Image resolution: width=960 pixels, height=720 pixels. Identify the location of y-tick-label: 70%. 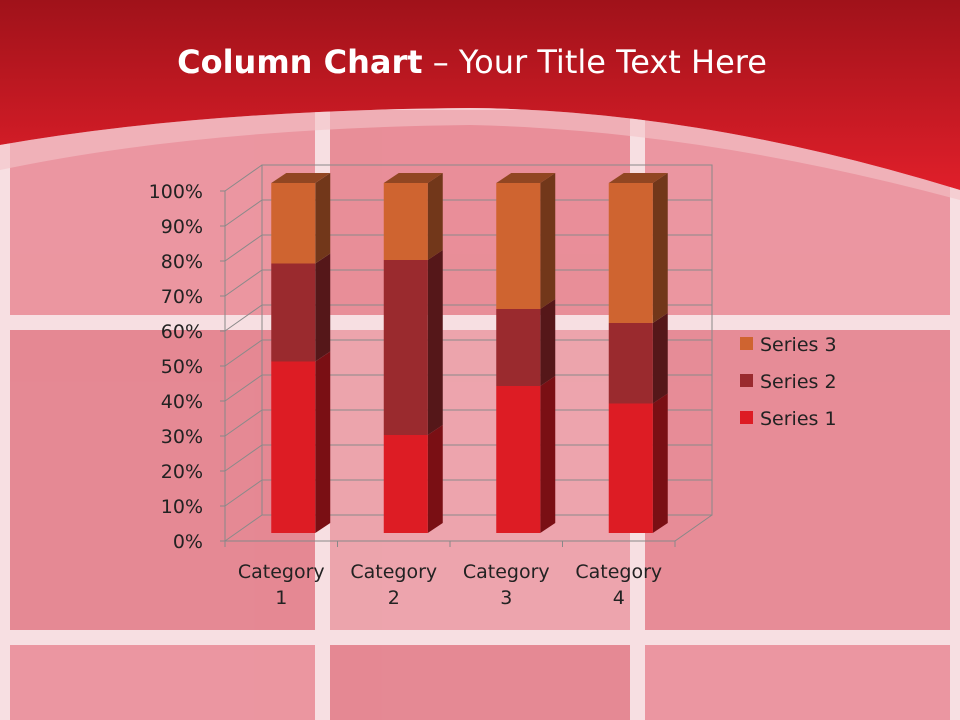
(182, 297).